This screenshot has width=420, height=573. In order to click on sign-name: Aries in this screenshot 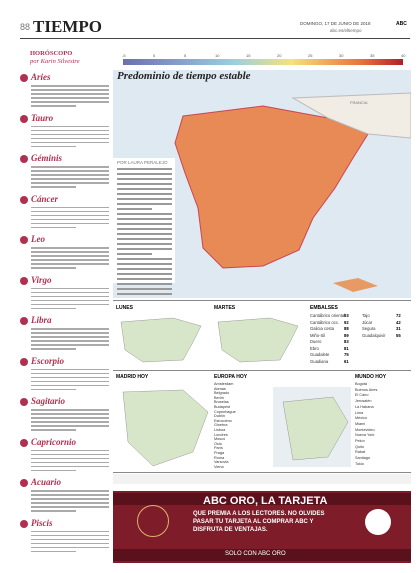, I will do `click(41, 77)`.